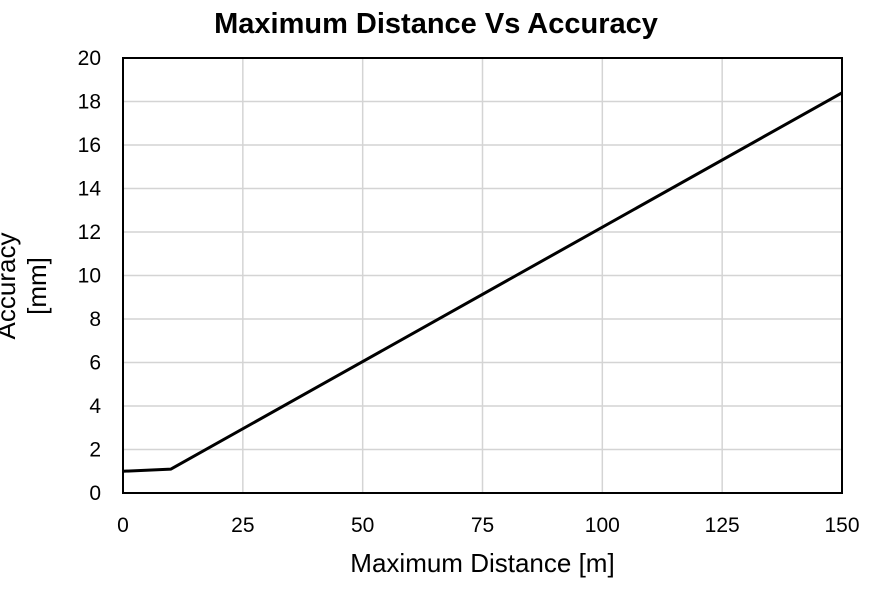 This screenshot has width=872, height=593. I want to click on x-tick-label: 100, so click(602, 525).